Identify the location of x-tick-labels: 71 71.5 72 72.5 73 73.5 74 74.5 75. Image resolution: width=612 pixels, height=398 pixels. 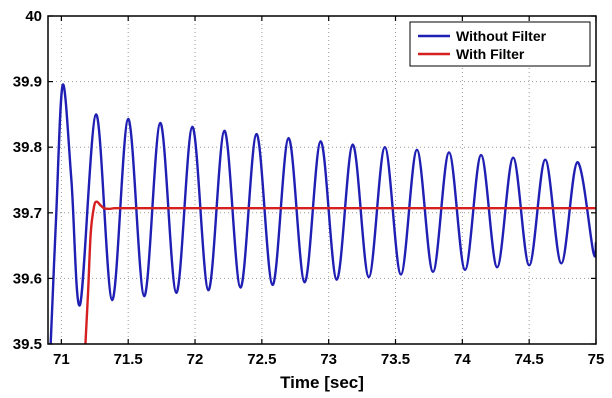
(328, 359).